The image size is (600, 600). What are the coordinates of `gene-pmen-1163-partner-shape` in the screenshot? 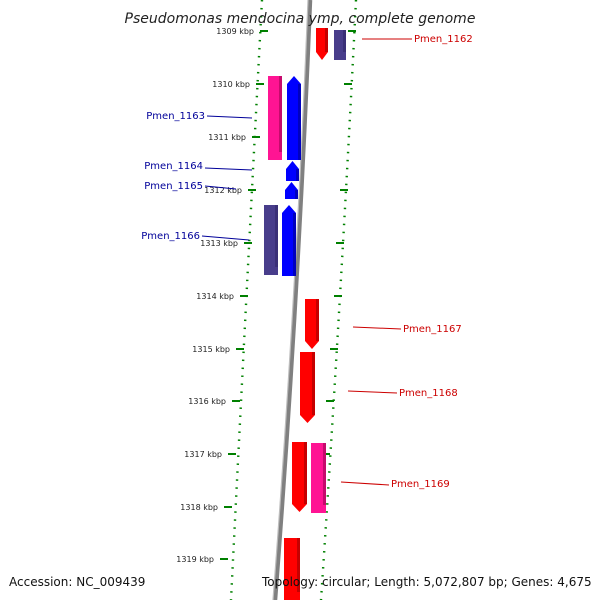 It's located at (275, 118).